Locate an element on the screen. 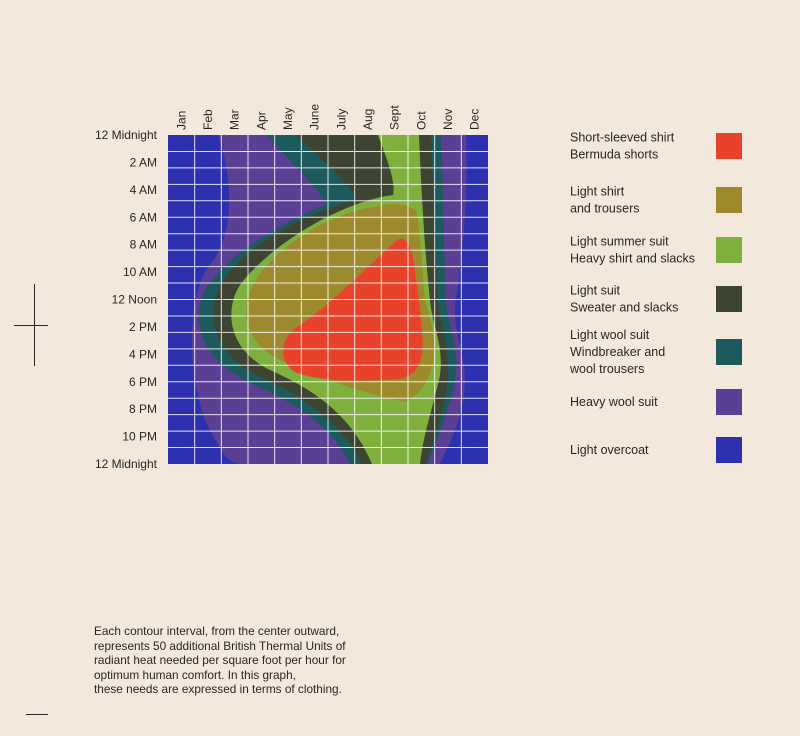  legend-label: and trousers is located at coordinates (604, 209).